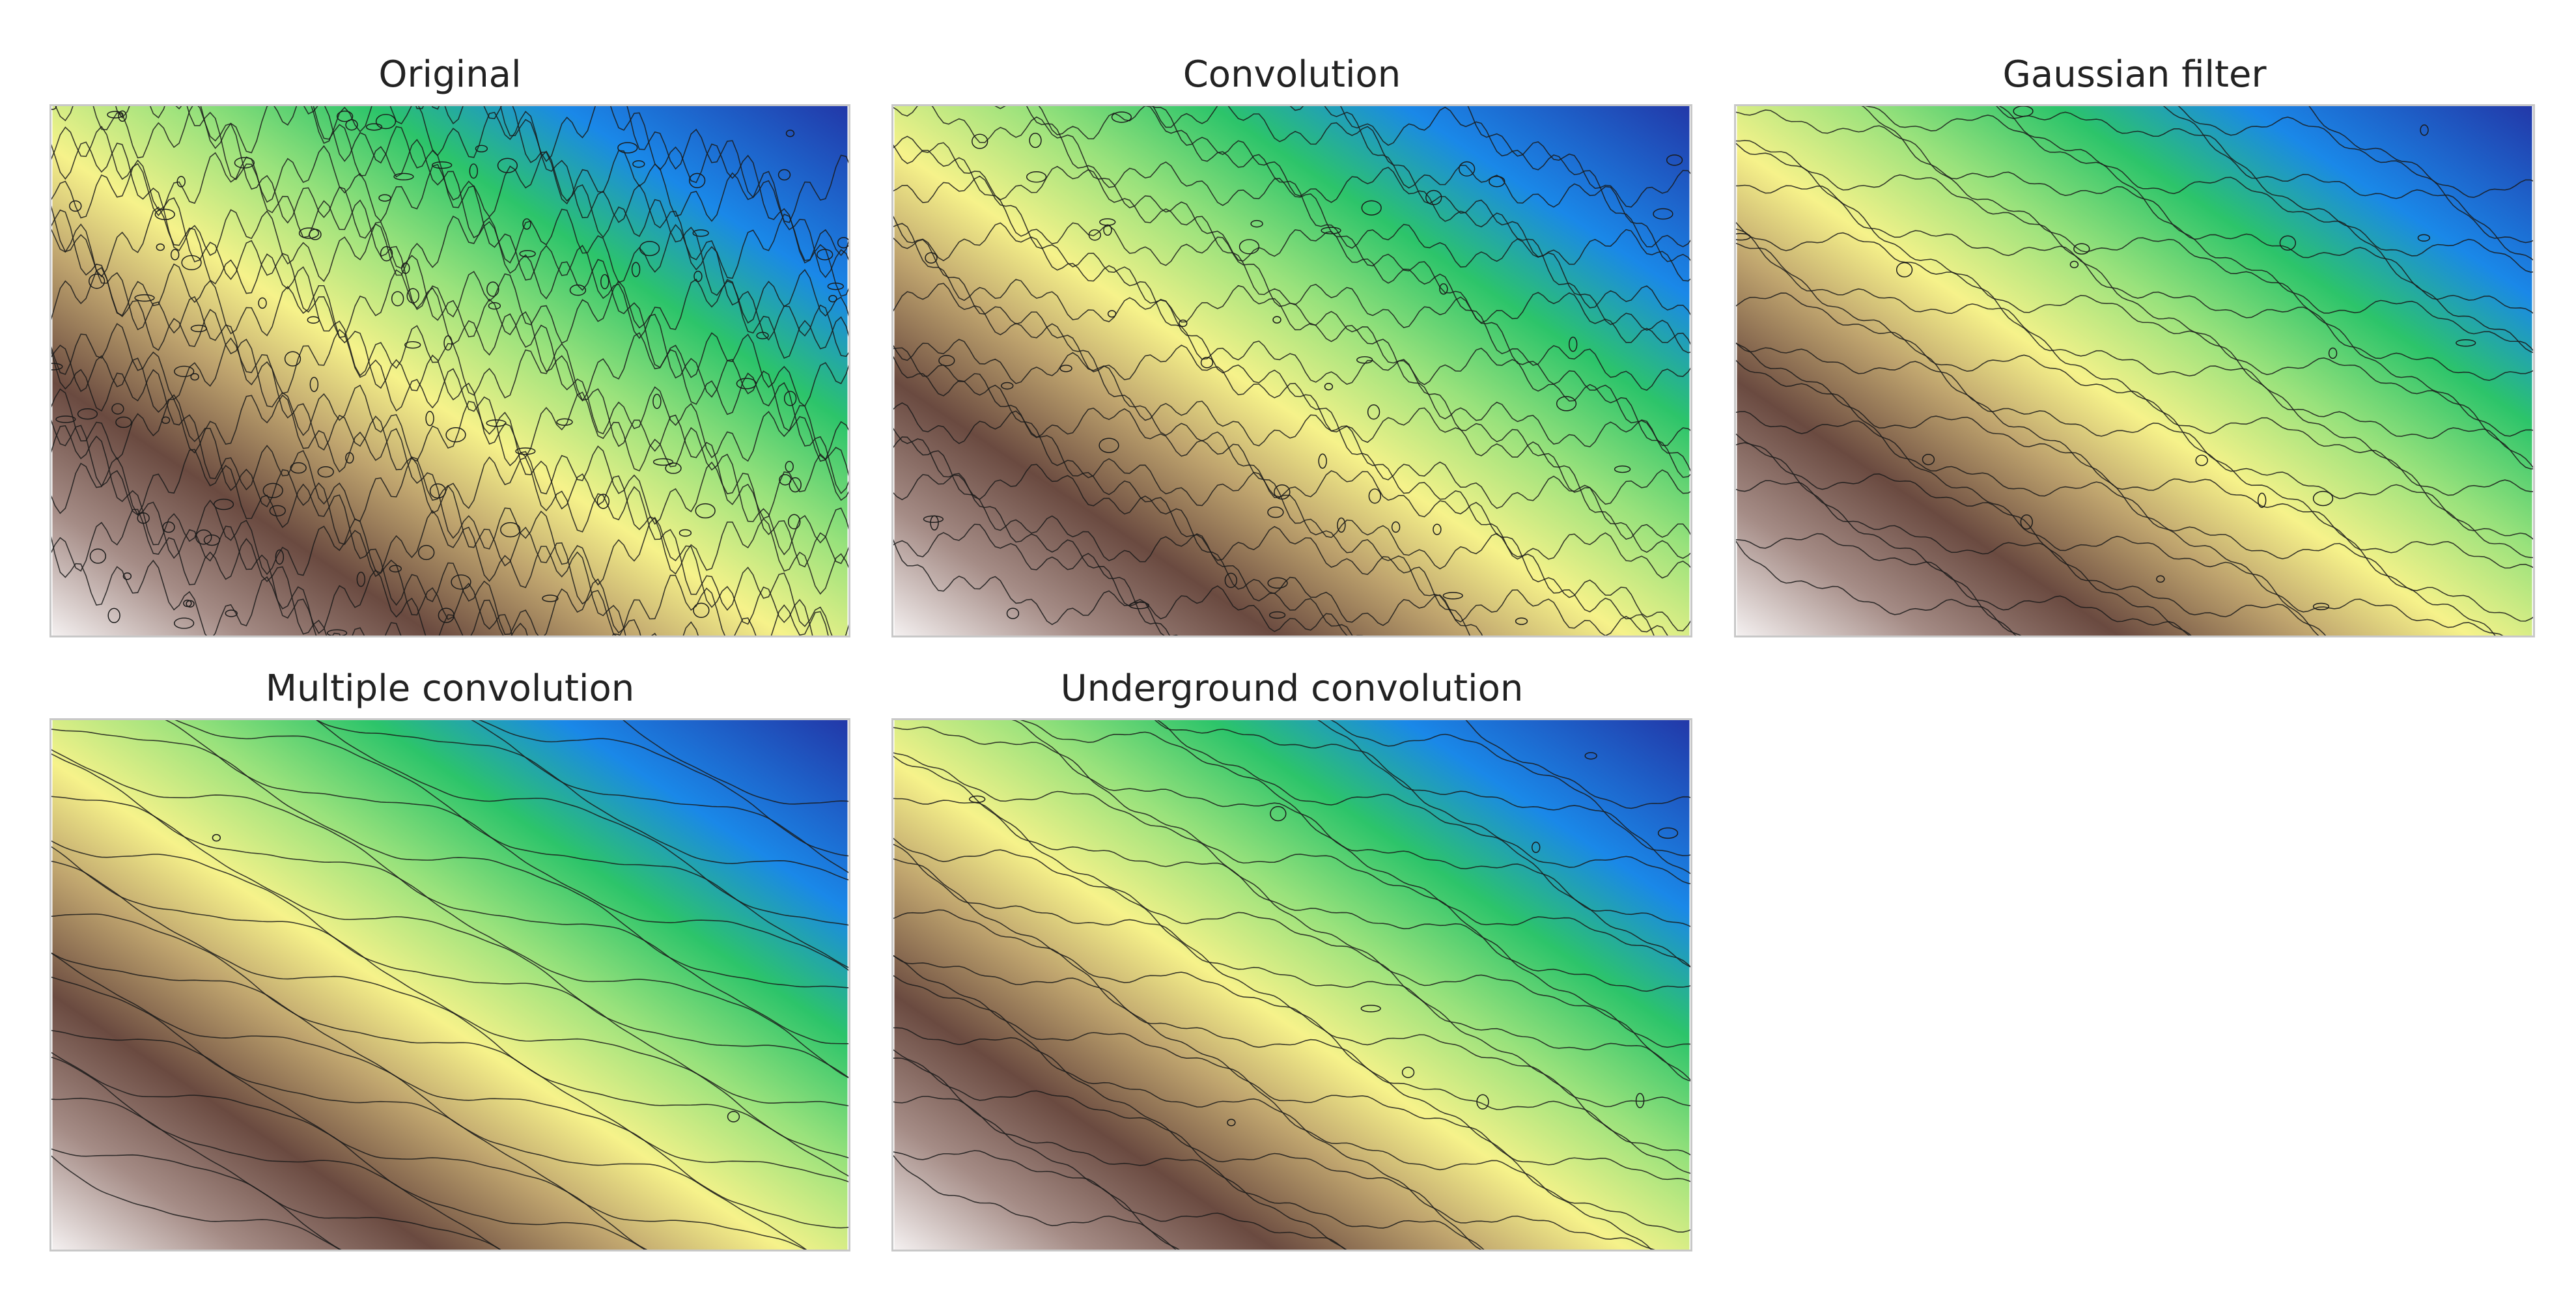 Image resolution: width=2576 pixels, height=1314 pixels. I want to click on panel: Convolution, so click(1292, 341).